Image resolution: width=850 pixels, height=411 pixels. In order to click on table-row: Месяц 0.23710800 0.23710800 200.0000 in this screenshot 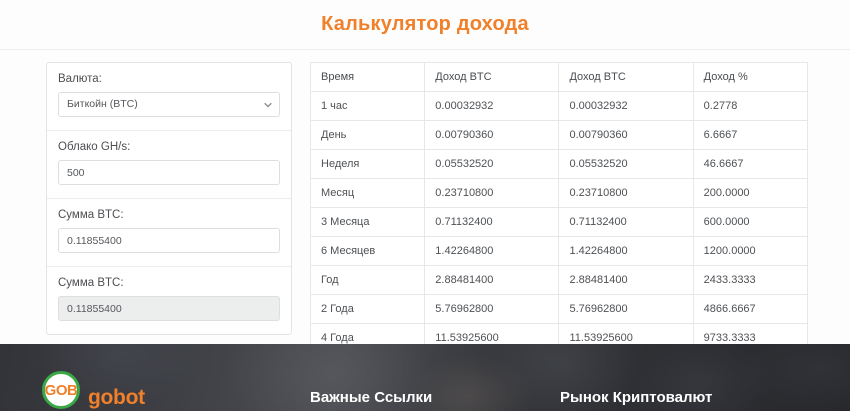, I will do `click(559, 193)`.